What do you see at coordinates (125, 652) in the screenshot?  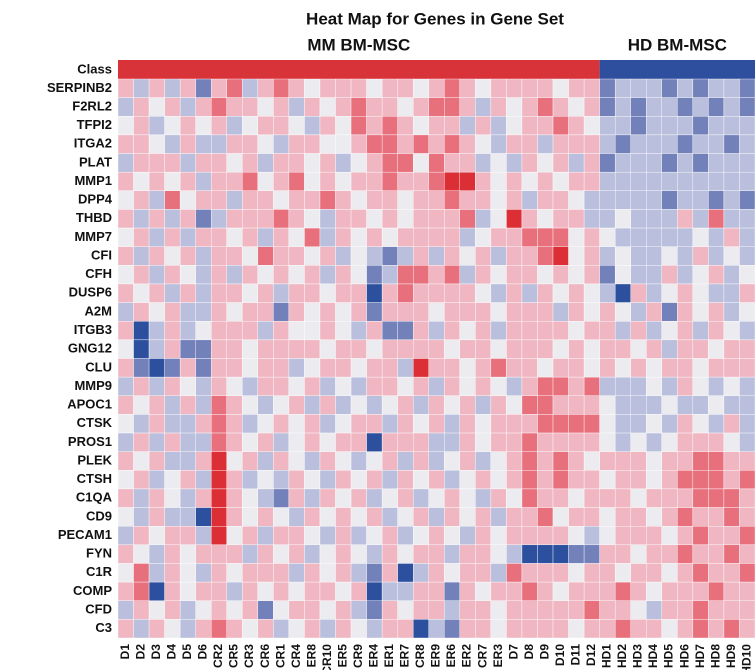 I see `column-label: D1` at bounding box center [125, 652].